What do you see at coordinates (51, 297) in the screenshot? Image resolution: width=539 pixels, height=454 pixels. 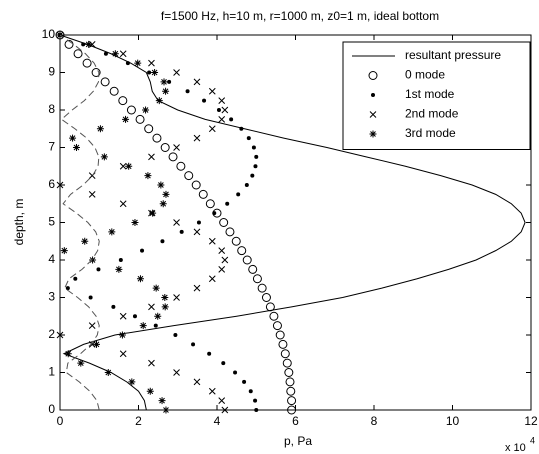 I see `y-tick-label: 3` at bounding box center [51, 297].